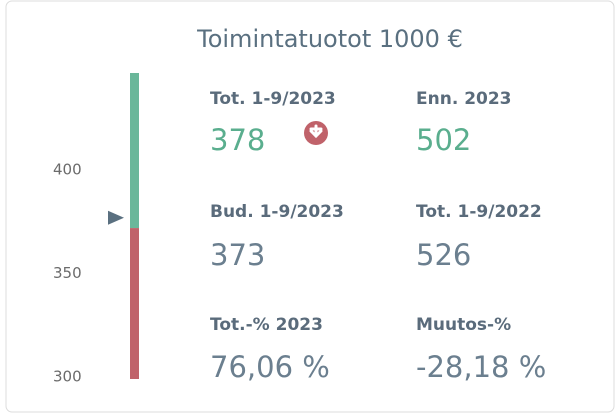 The width and height of the screenshot is (615, 414). What do you see at coordinates (270, 367) in the screenshot?
I see `kpi-value: 76,06 %` at bounding box center [270, 367].